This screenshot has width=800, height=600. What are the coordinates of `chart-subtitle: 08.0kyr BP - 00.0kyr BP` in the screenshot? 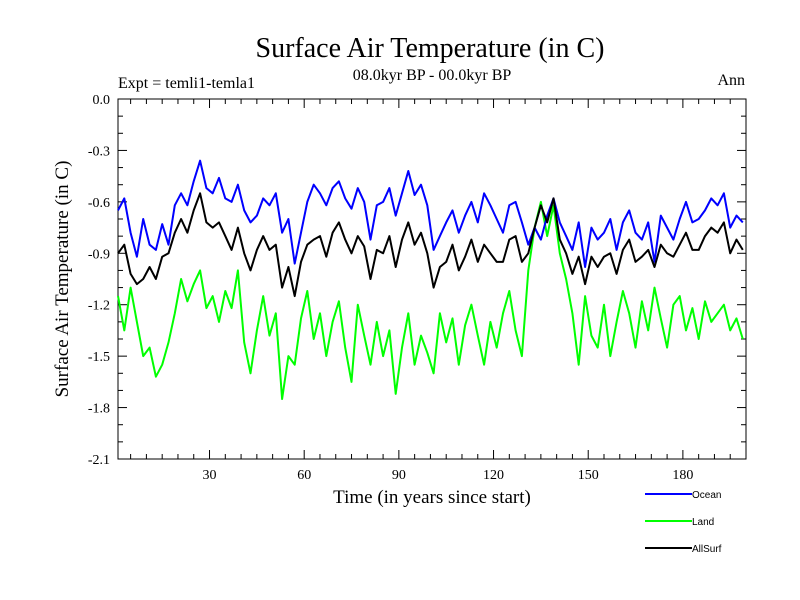 It's located at (432, 75).